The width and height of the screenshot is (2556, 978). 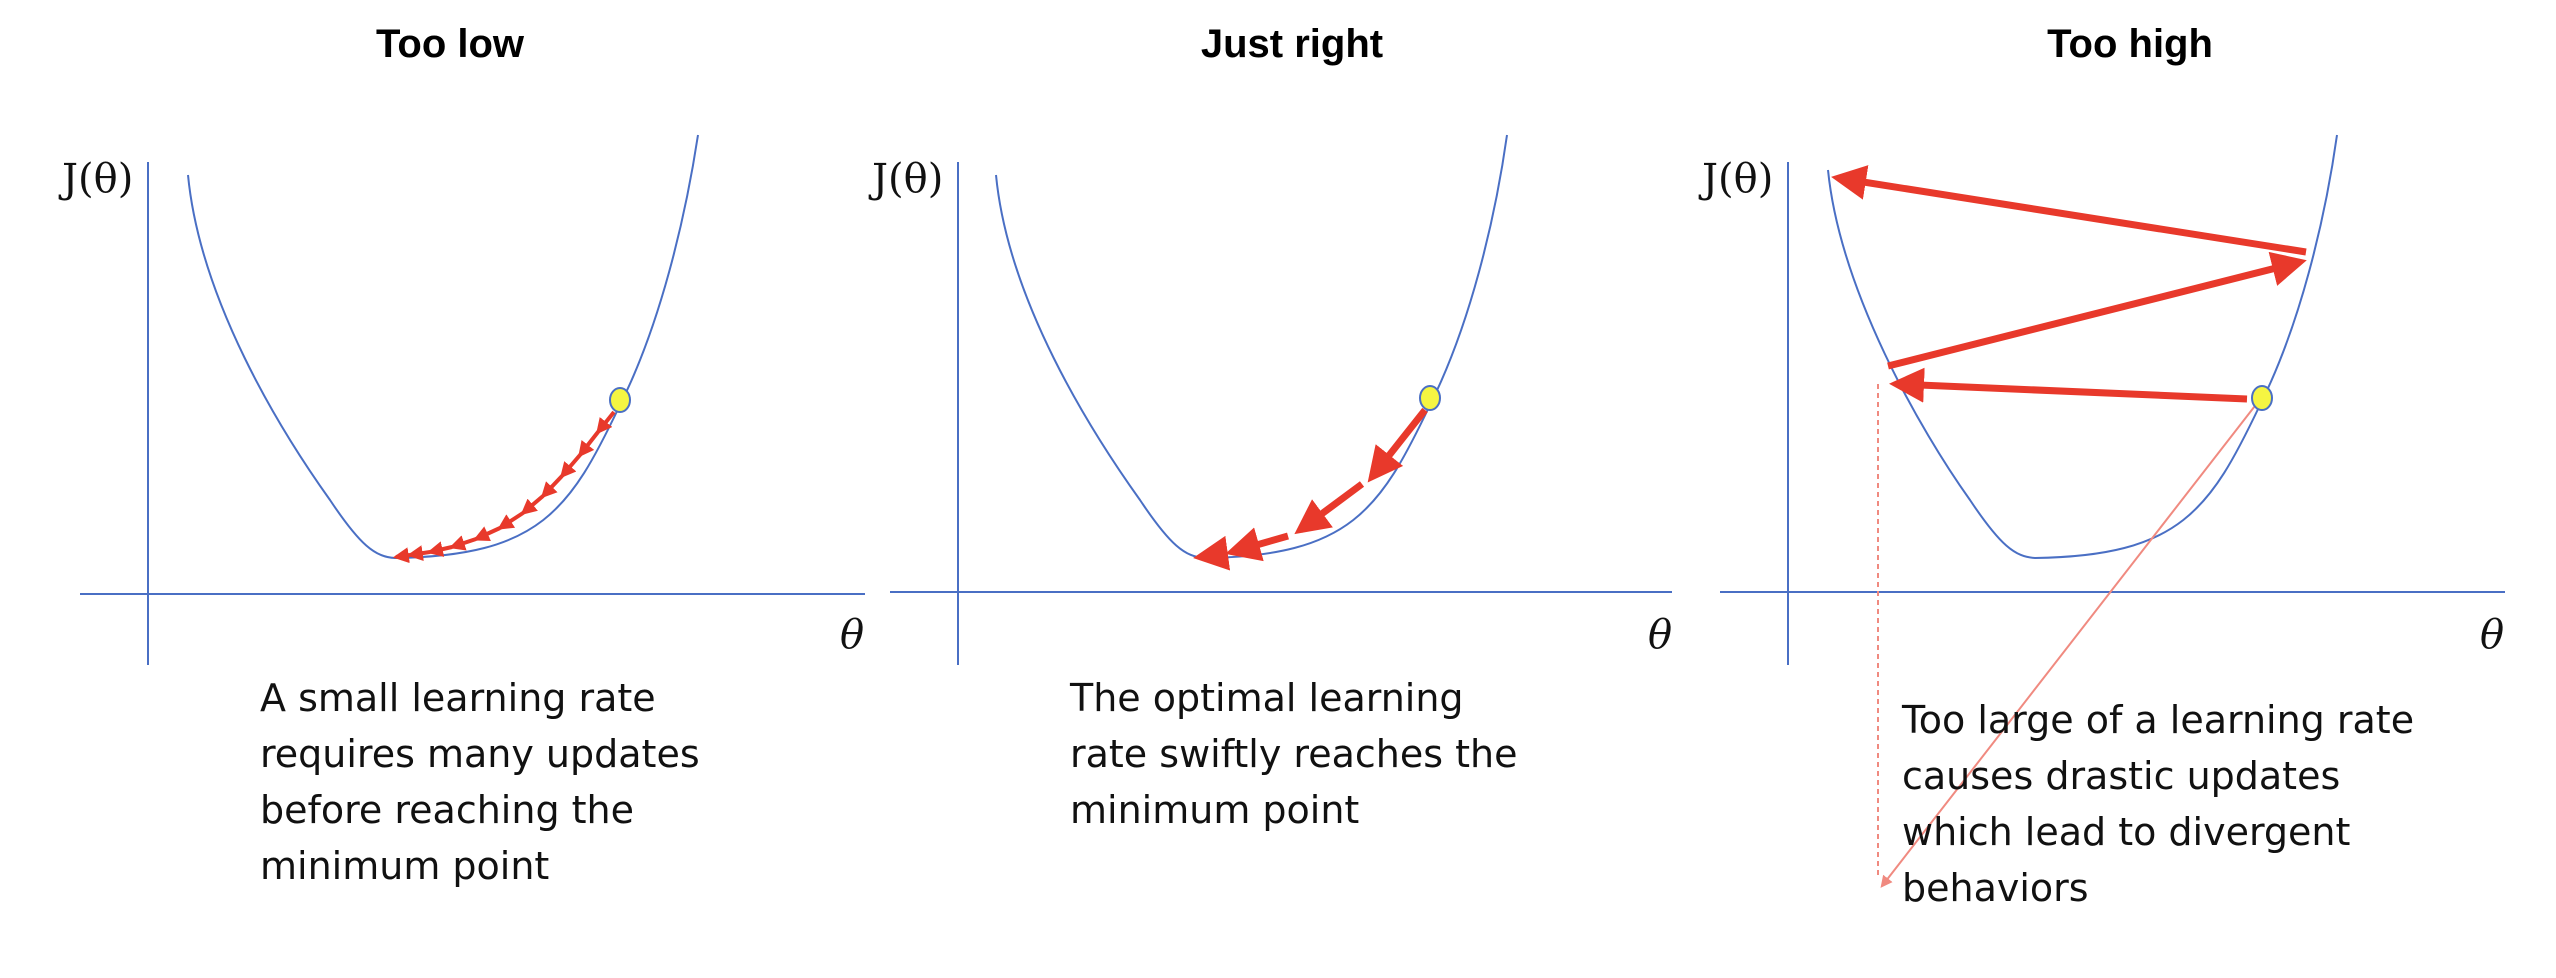 I want to click on panel-title-just-right: Just right, so click(x=1292, y=44).